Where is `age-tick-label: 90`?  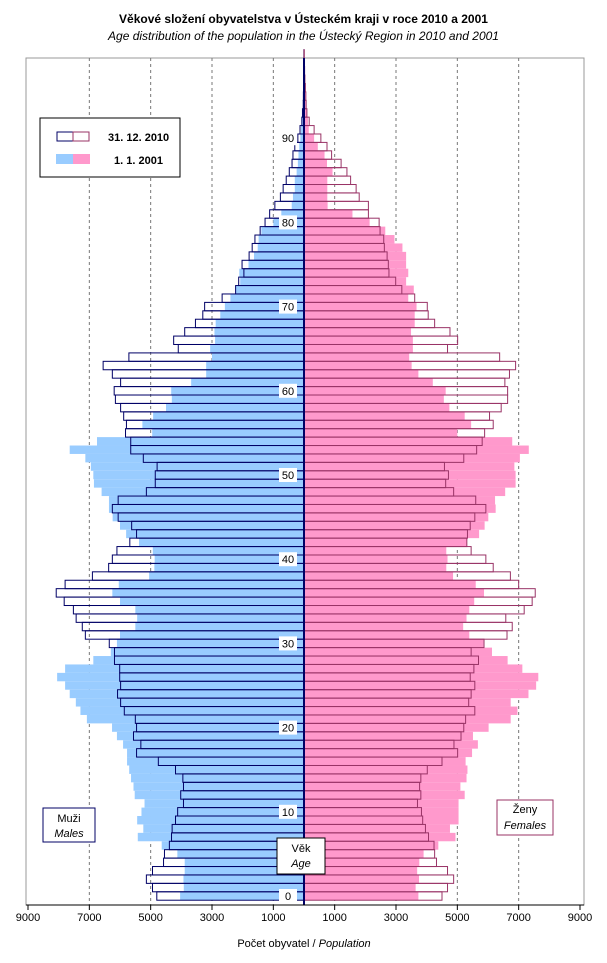 age-tick-label: 90 is located at coordinates (288, 139).